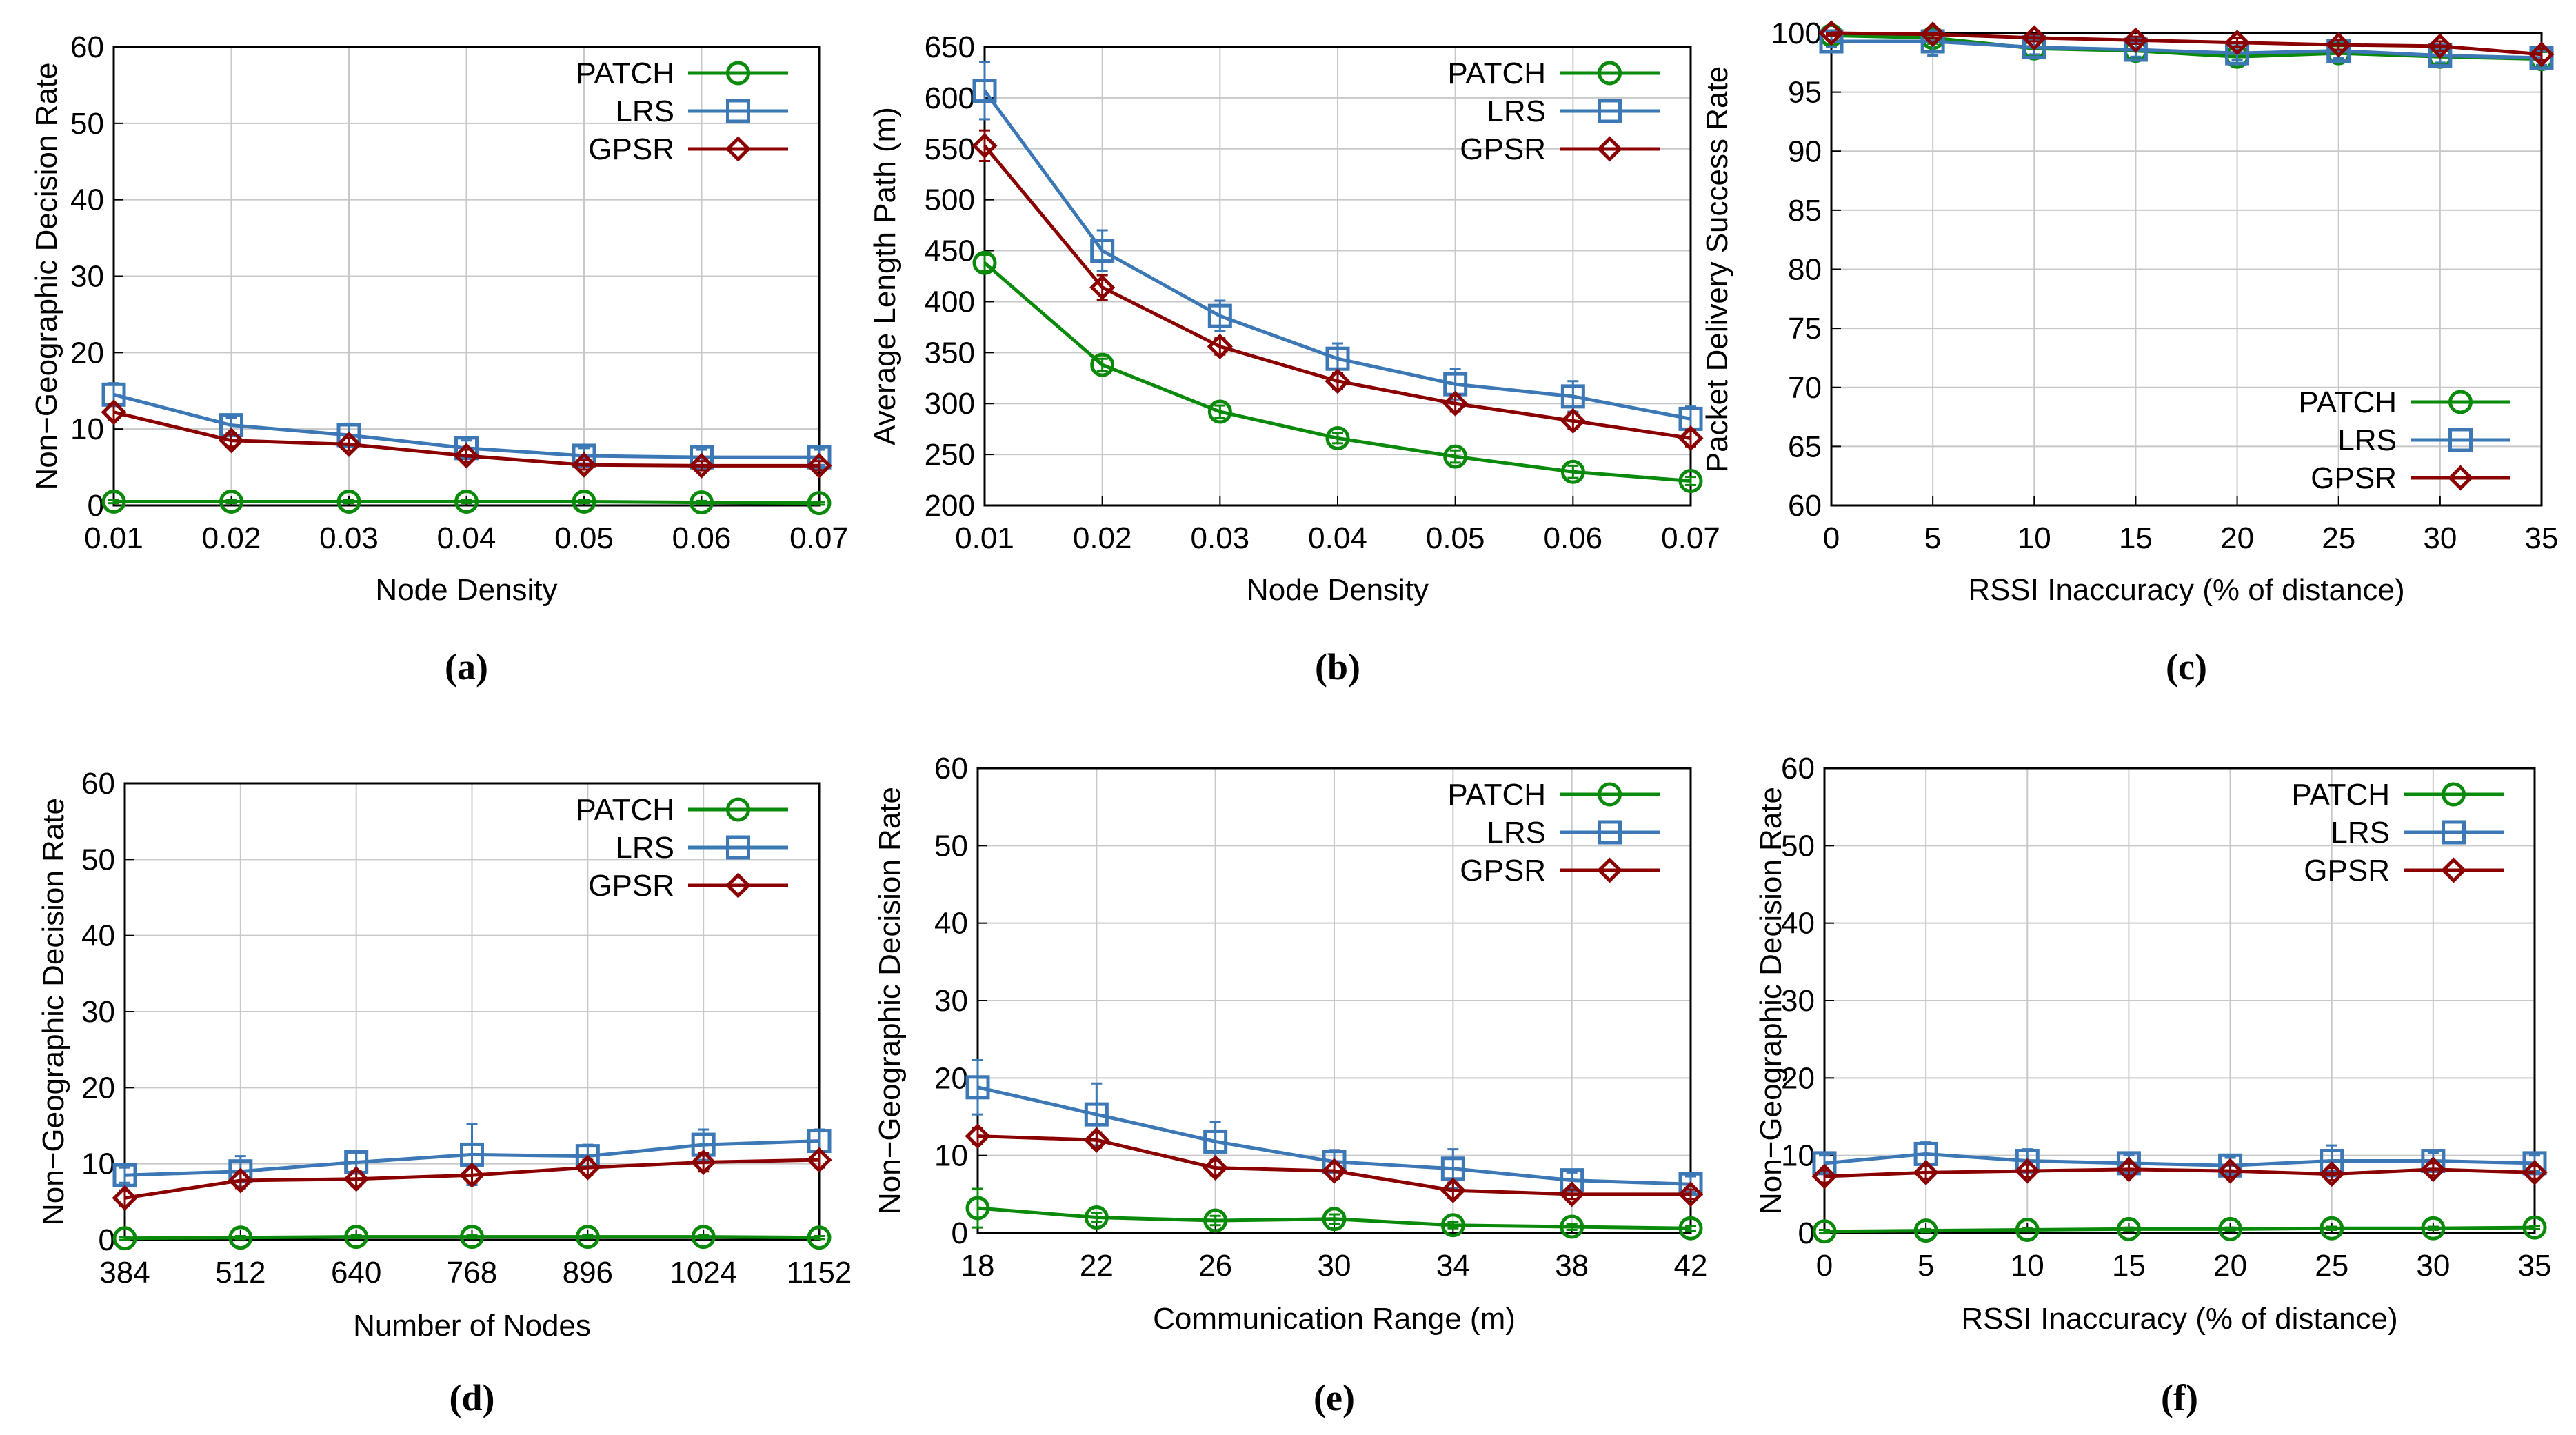 This screenshot has height=1435, width=2576. What do you see at coordinates (951, 924) in the screenshot?
I see `y-tick-label: 40` at bounding box center [951, 924].